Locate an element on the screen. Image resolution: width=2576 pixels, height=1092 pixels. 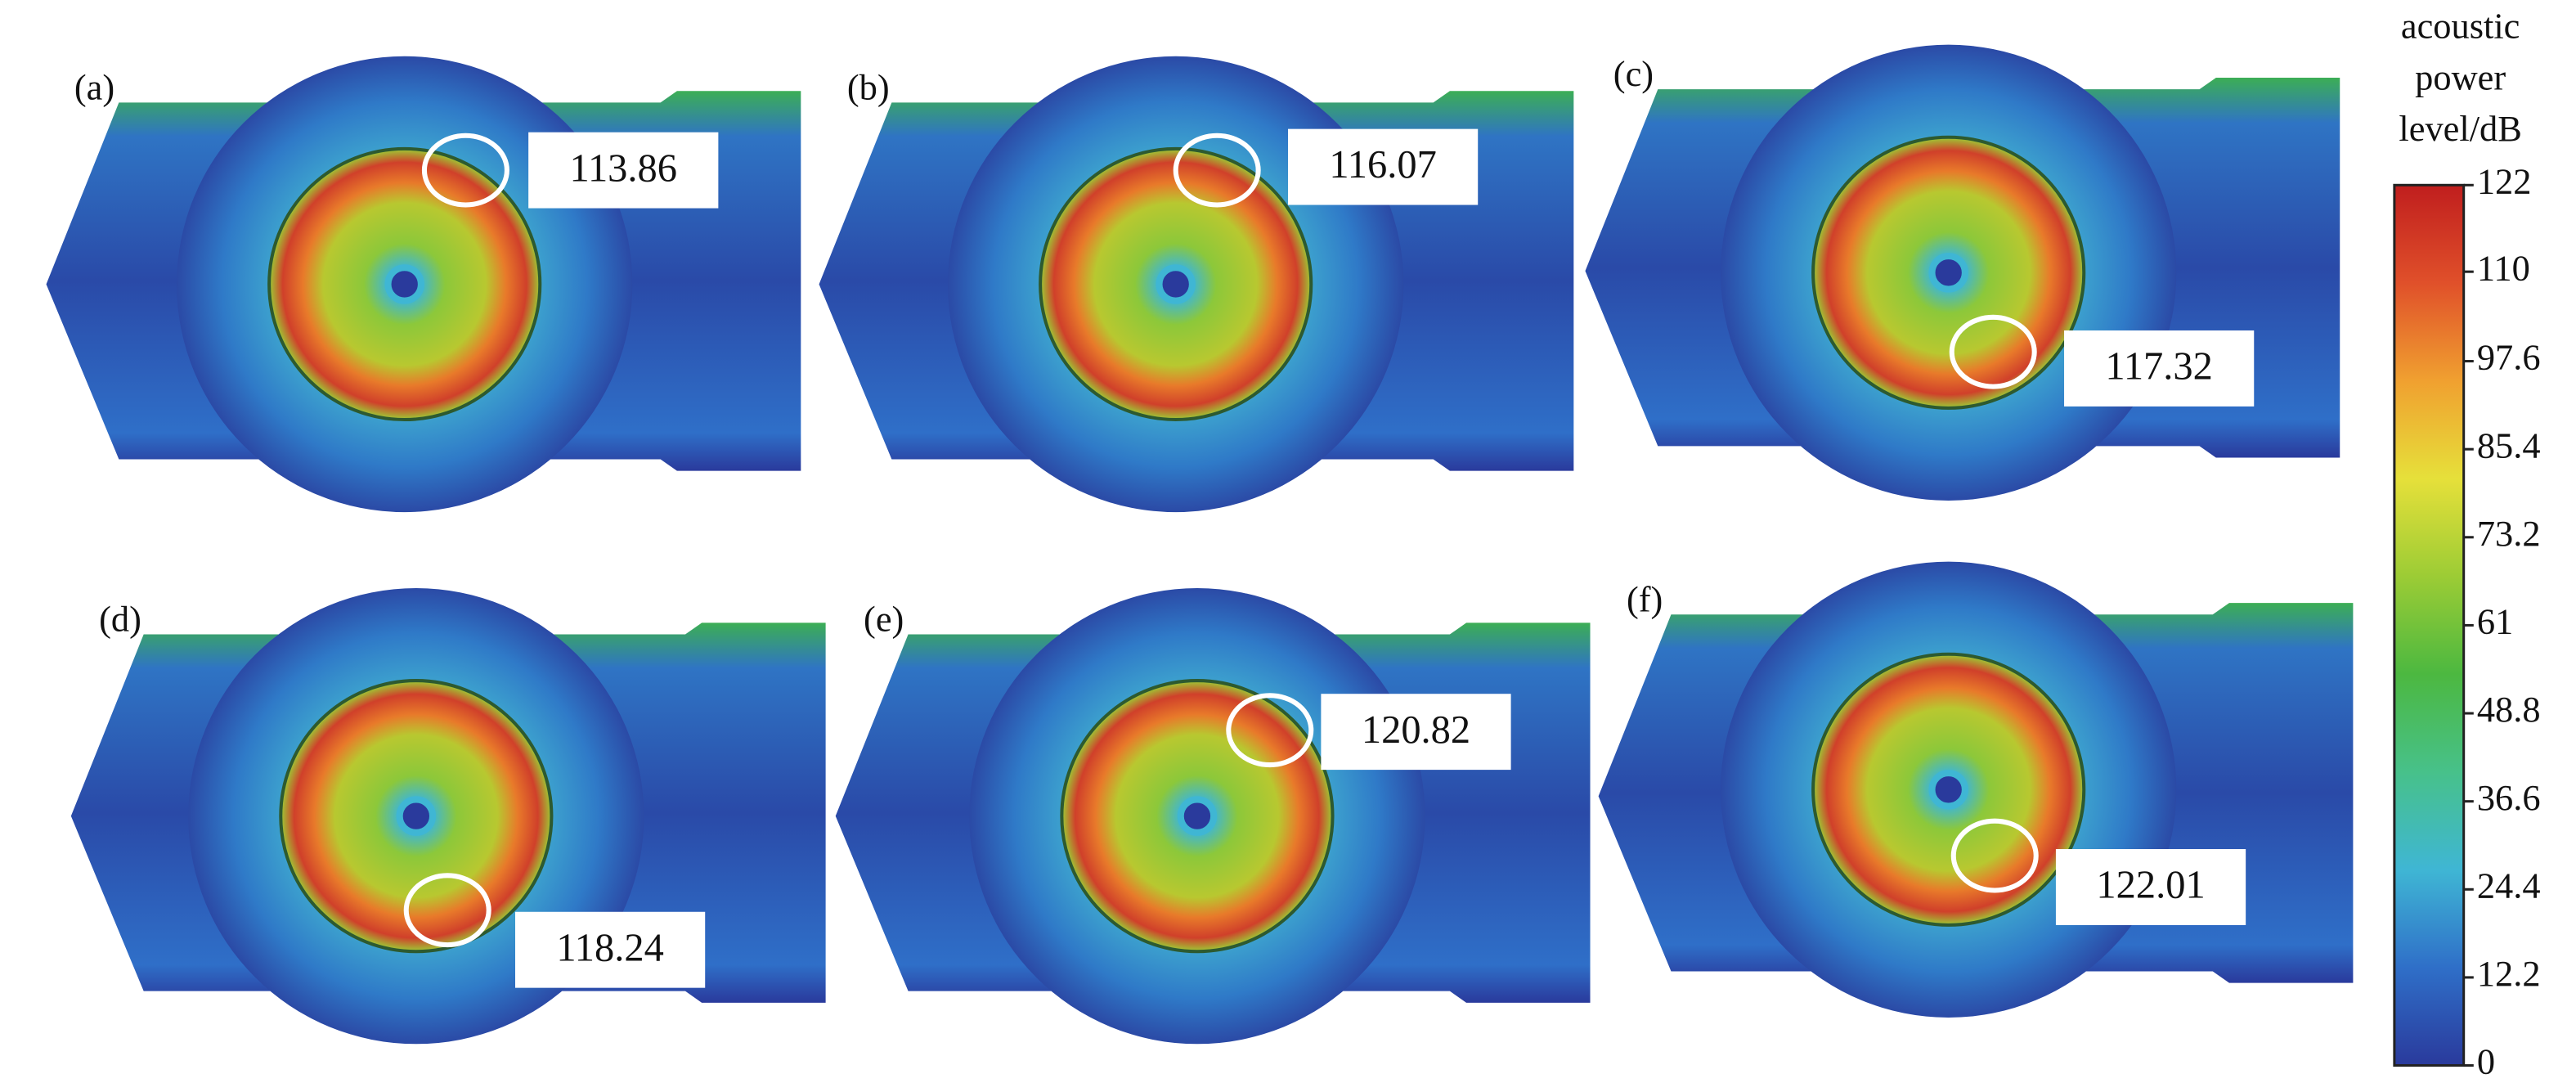
panel: (e) 120.82 is located at coordinates (1213, 816).